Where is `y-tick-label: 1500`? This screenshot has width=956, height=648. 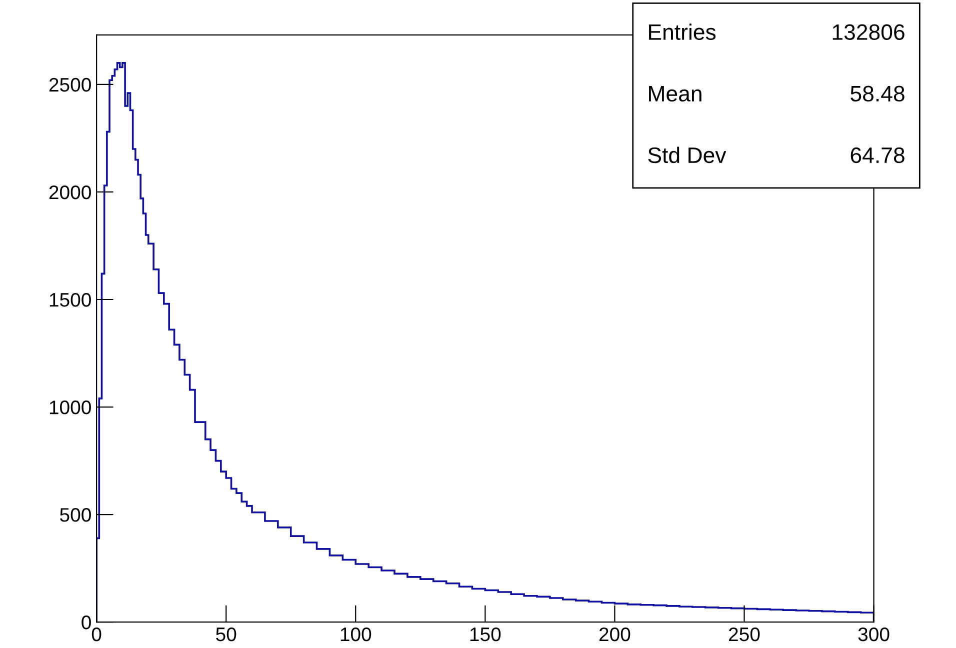
y-tick-label: 1500 is located at coordinates (70, 299).